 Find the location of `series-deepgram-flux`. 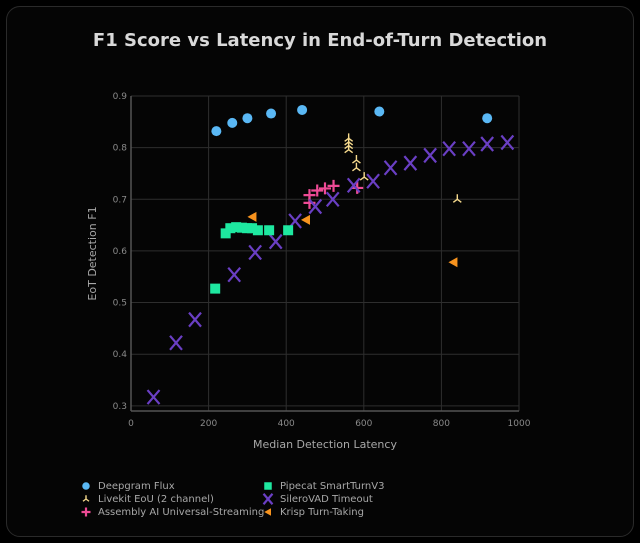

series-deepgram-flux is located at coordinates (352, 120).